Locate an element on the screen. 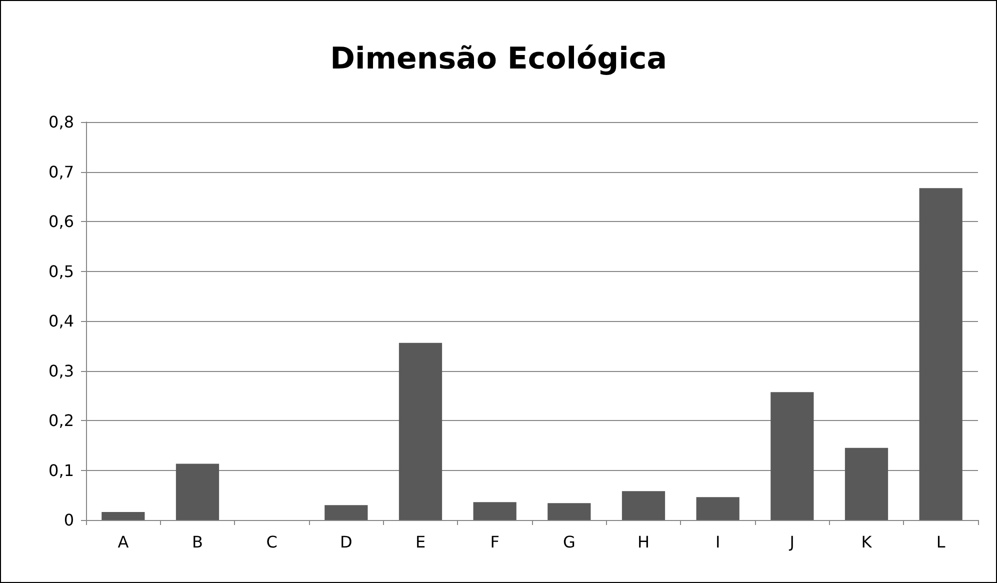  y-tick-label: 0,5 is located at coordinates (61, 271).